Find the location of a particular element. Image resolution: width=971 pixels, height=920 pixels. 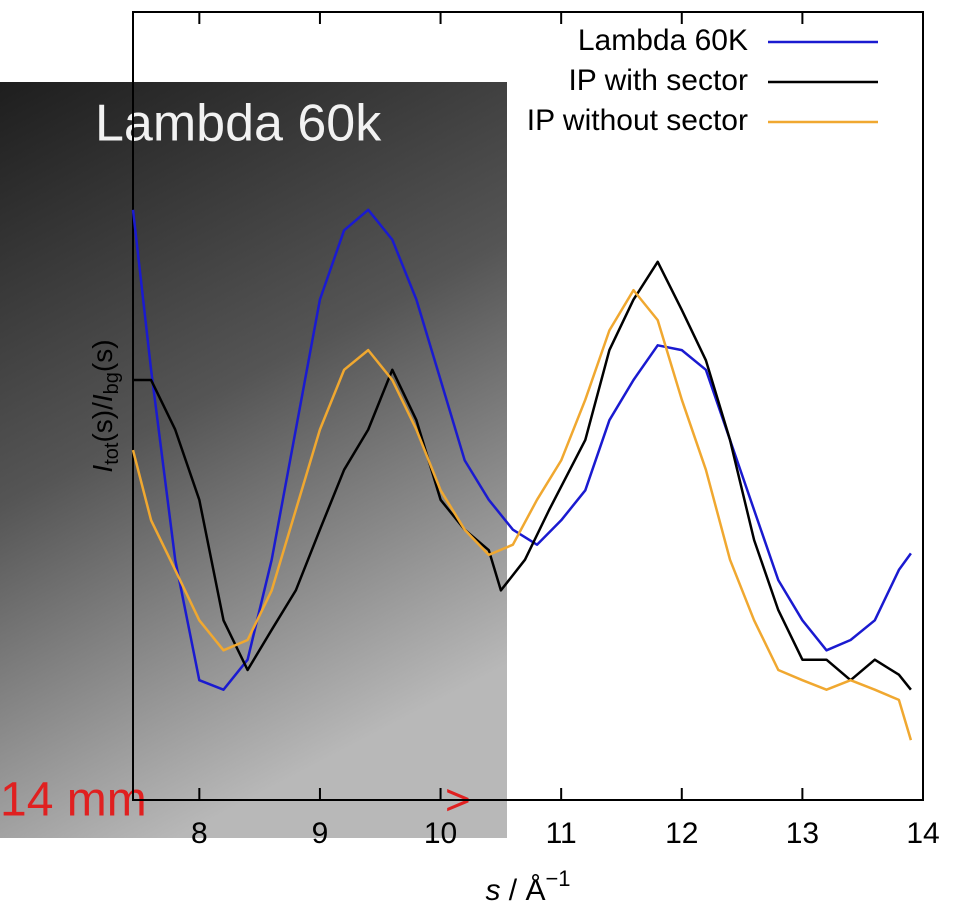

y-label-part: (s)/ is located at coordinates (102, 422).